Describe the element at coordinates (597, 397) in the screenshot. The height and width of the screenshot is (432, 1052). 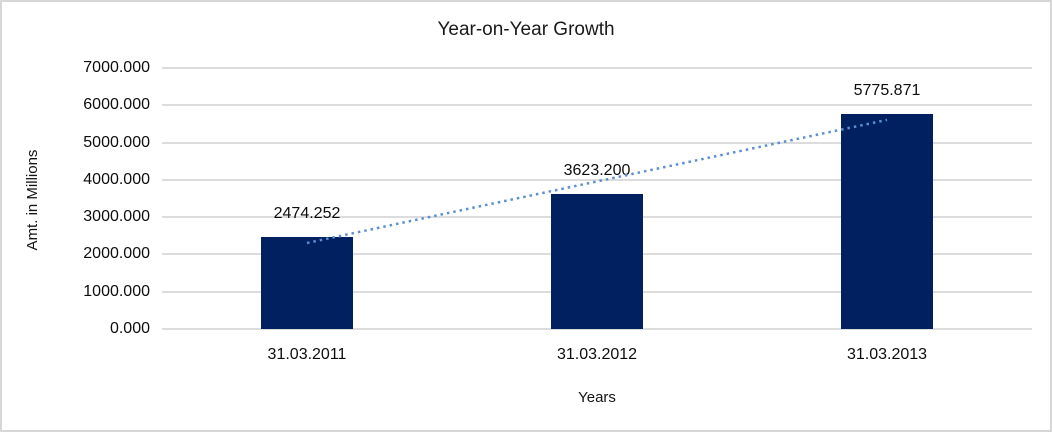
I see `x-axis-title: Years` at that location.